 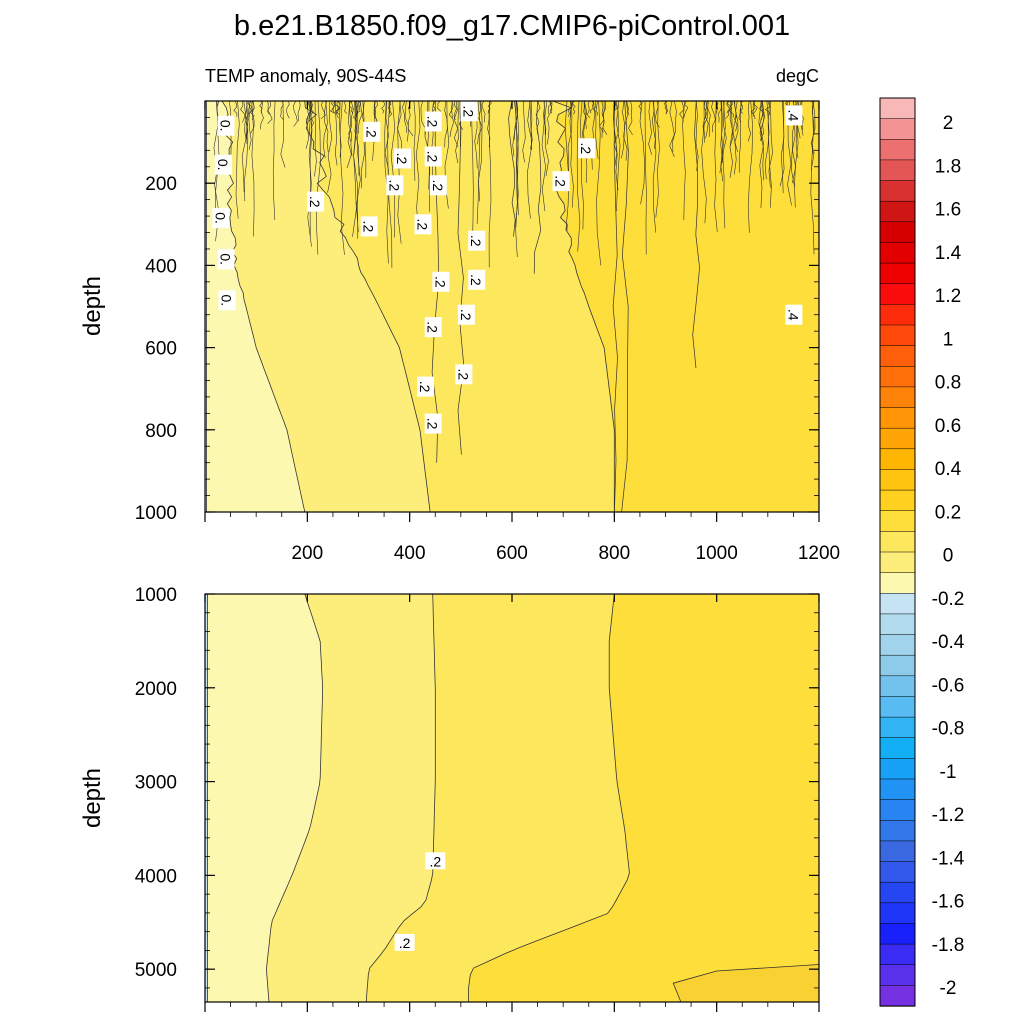 What do you see at coordinates (797, 76) in the screenshot?
I see `subtitle-right: degC` at bounding box center [797, 76].